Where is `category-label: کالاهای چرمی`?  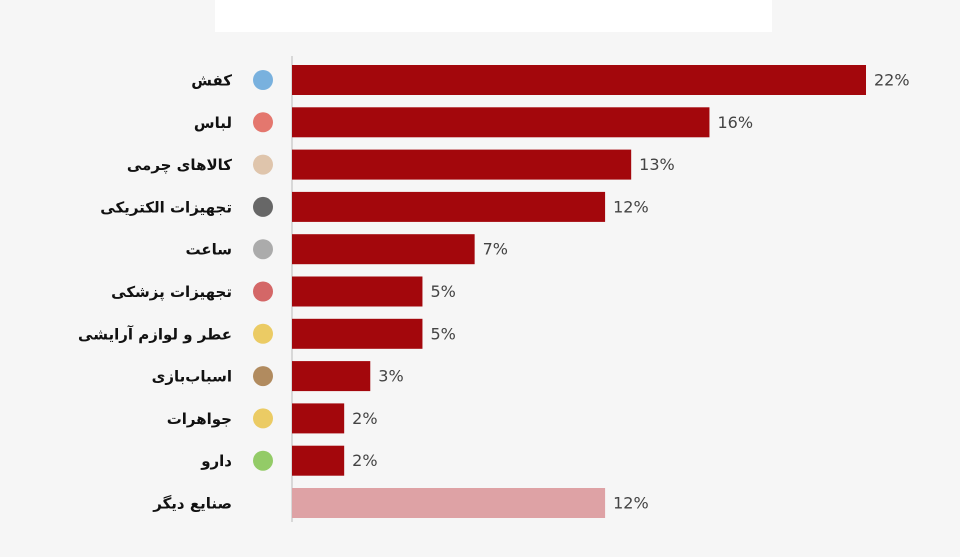 category-label: کالاهای چرمی is located at coordinates (179, 165).